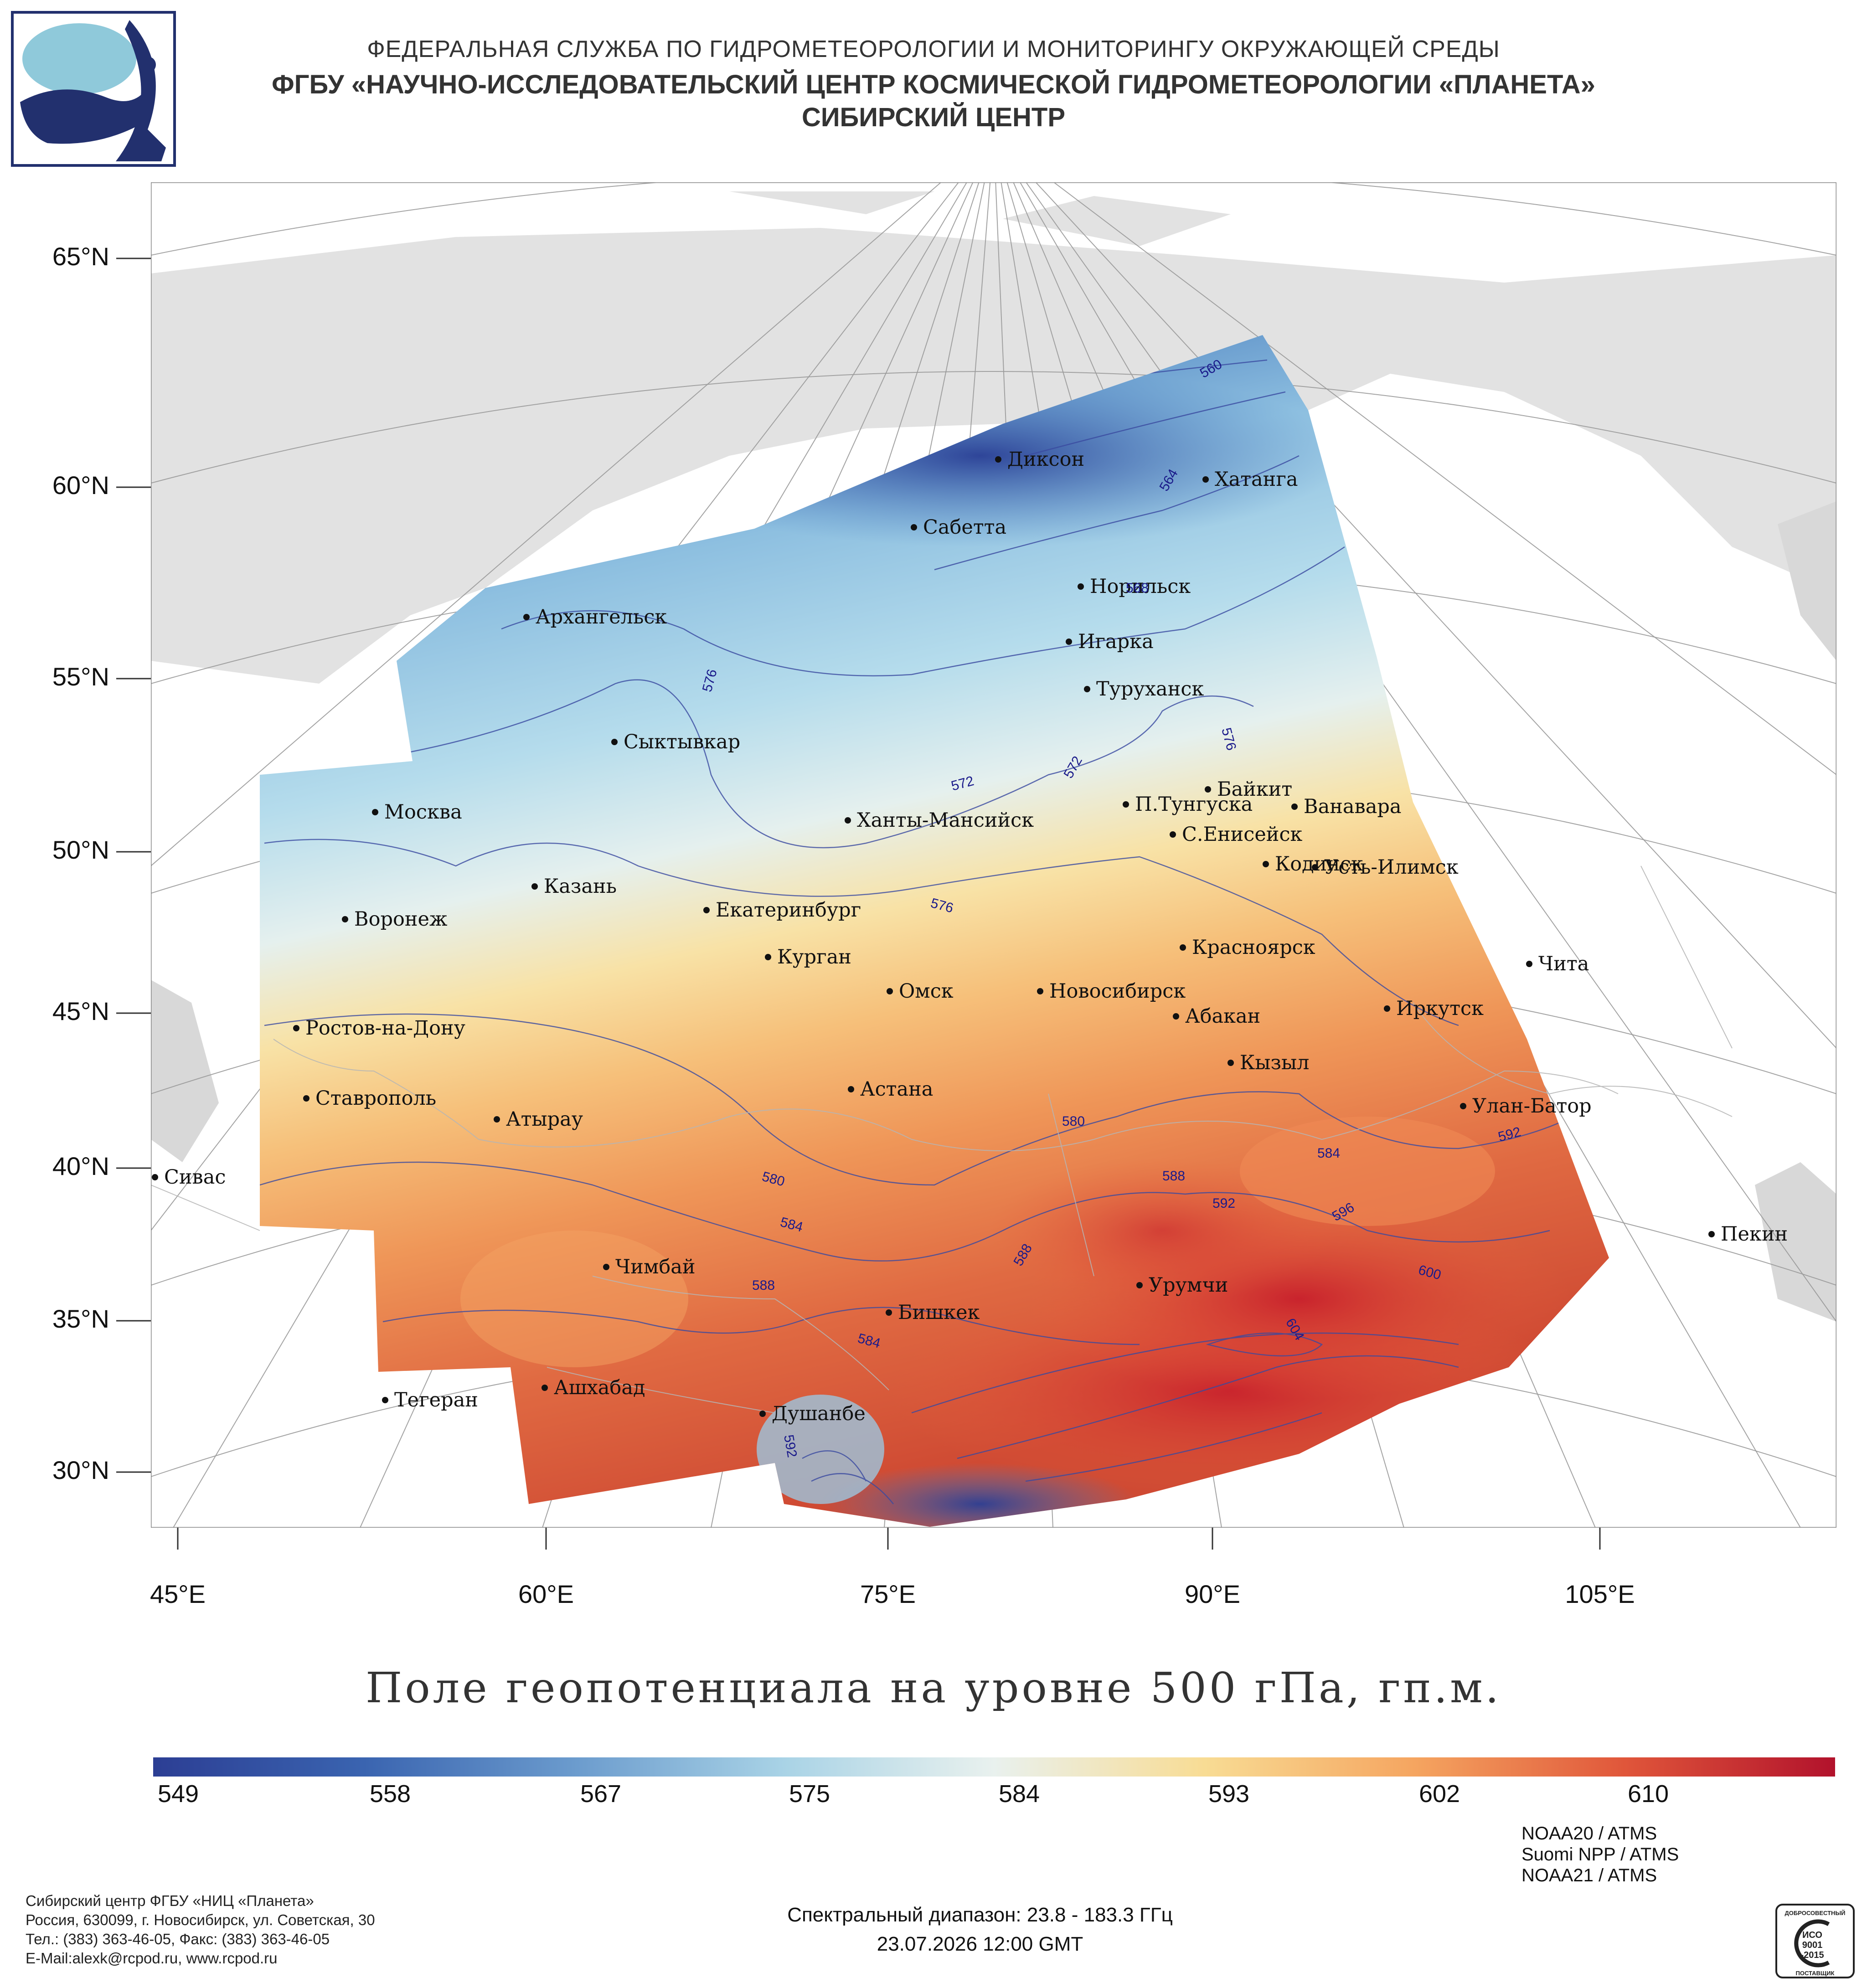 The height and width of the screenshot is (1988, 1867). Describe the element at coordinates (1812, 1955) in the screenshot. I see `iso-text-3: -2015` at that location.